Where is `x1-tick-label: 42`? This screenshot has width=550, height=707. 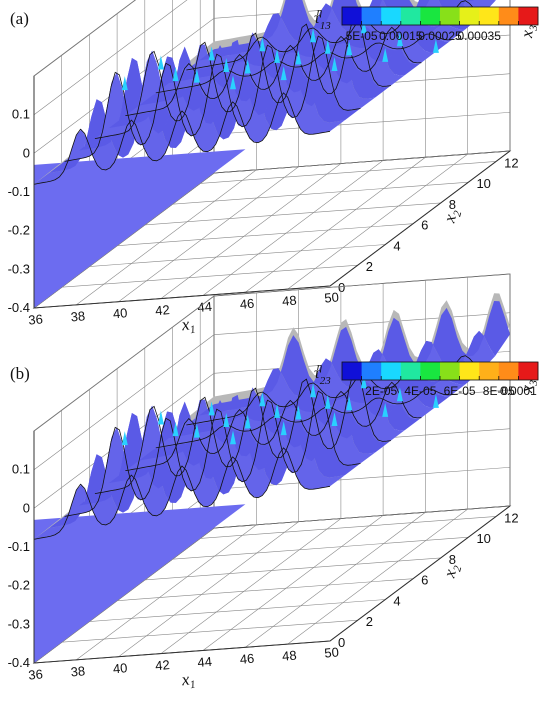 x1-tick-label: 42 is located at coordinates (163, 310).